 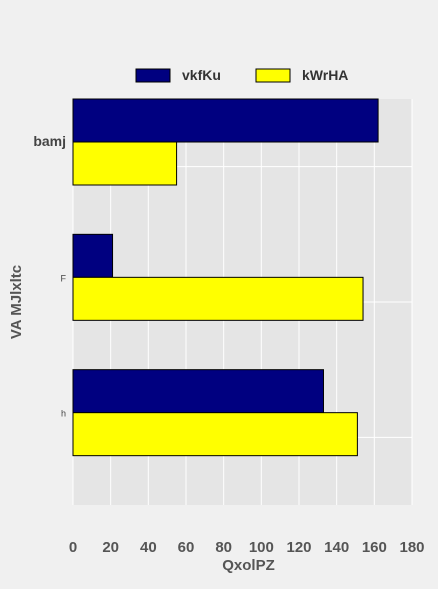 What do you see at coordinates (411, 547) in the screenshot?
I see `x-tick-label: 180` at bounding box center [411, 547].